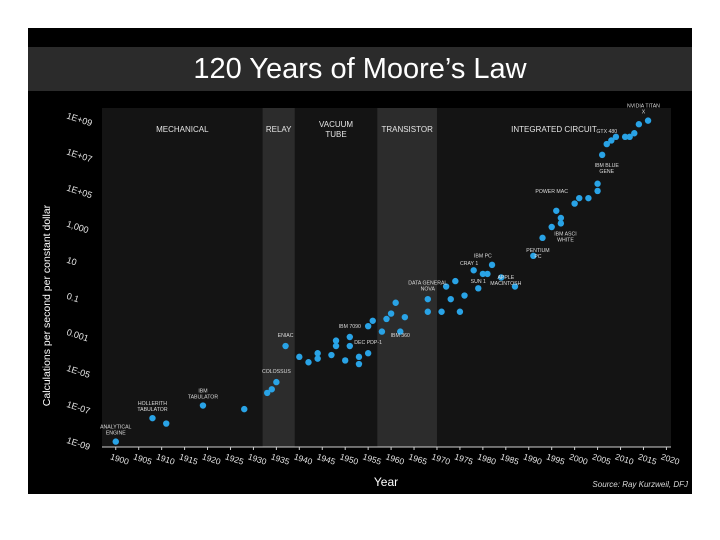  I want to click on annotation-12-line2: MACINTOSH, so click(505, 284).